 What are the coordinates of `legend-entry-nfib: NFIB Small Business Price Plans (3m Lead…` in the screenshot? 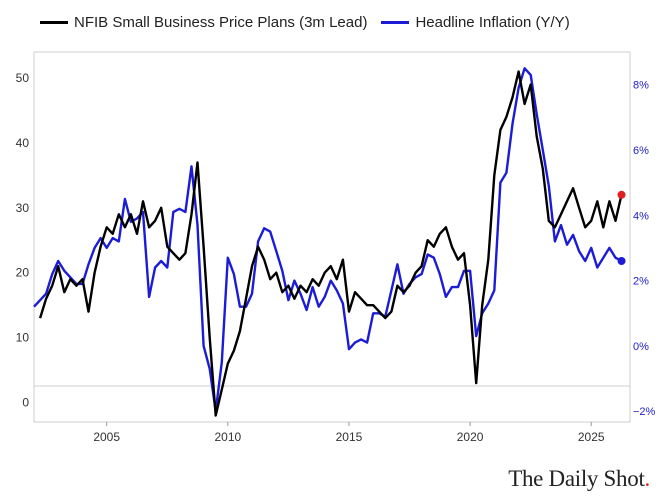 It's located at (203, 22).